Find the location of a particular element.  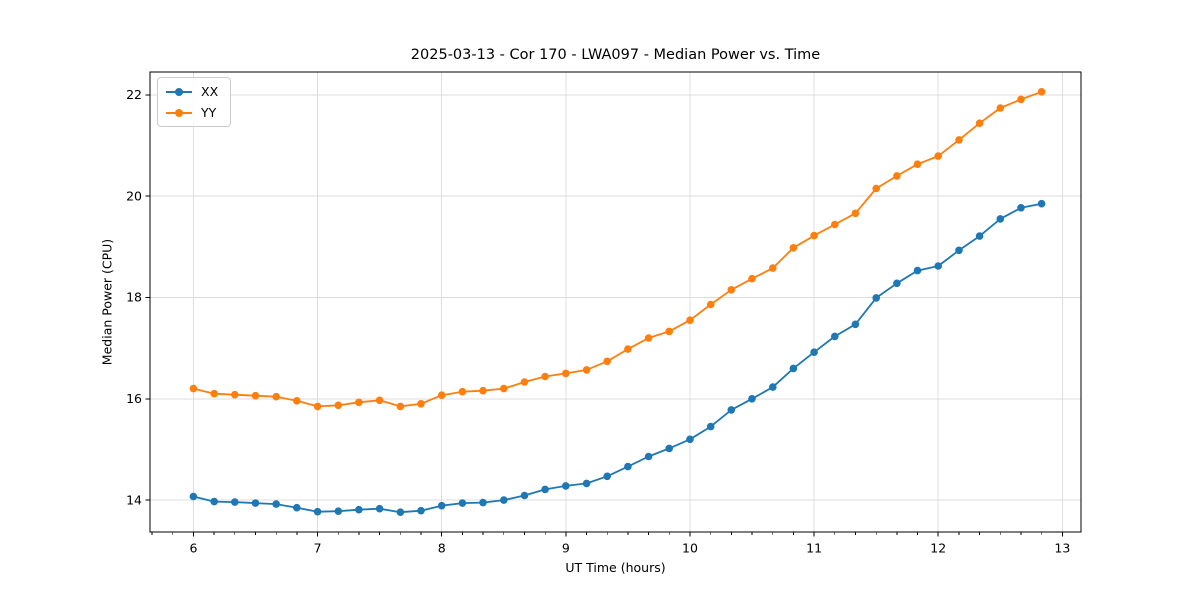

legend-item-yy: YY is located at coordinates (192, 112).